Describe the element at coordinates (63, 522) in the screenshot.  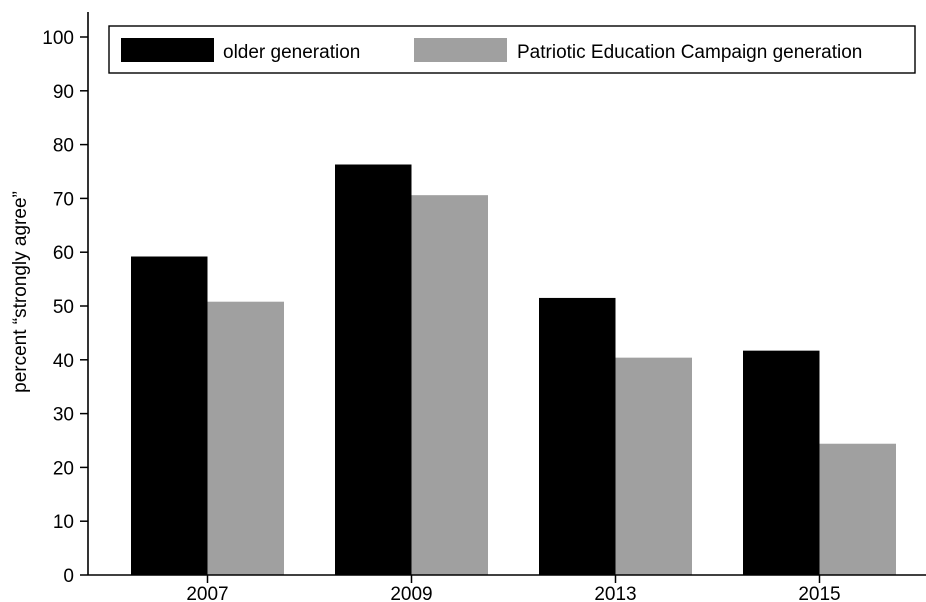
I see `y-tick-label-10: 10` at that location.